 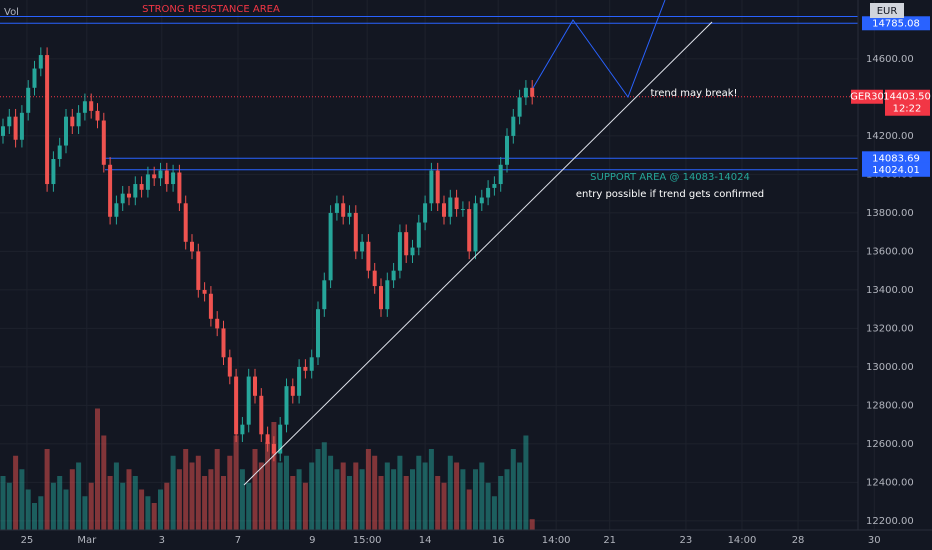 I want to click on support-annotation: SUPPORT AREA @ 14083-14024, so click(x=670, y=177).